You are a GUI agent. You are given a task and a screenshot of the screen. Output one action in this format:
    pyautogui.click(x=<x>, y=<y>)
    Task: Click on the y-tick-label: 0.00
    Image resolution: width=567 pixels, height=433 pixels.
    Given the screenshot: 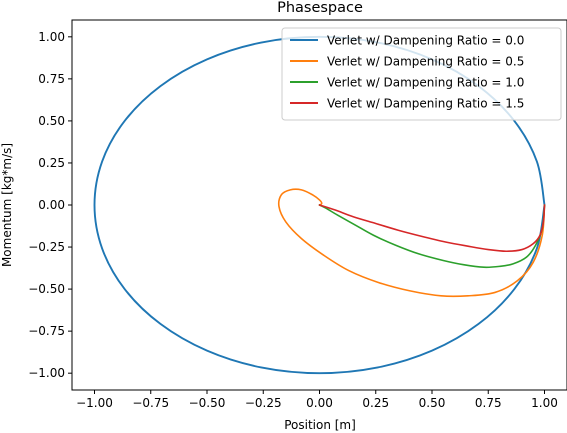 What is the action you would take?
    pyautogui.click(x=51, y=205)
    